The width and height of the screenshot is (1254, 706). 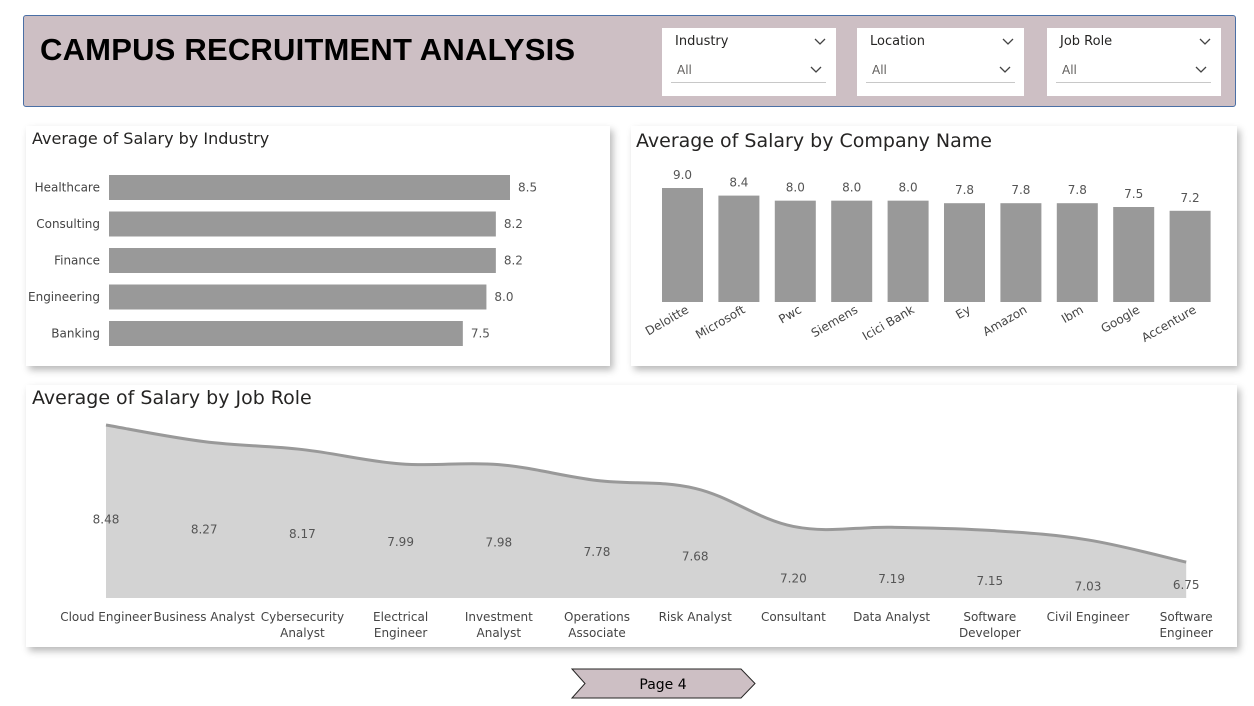 I want to click on industry-value-label: 8.0, so click(x=503, y=297).